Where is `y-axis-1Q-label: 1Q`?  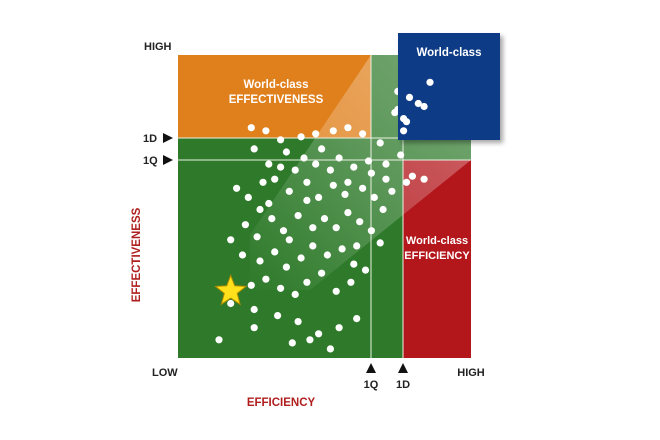
y-axis-1Q-label: 1Q is located at coordinates (150, 161).